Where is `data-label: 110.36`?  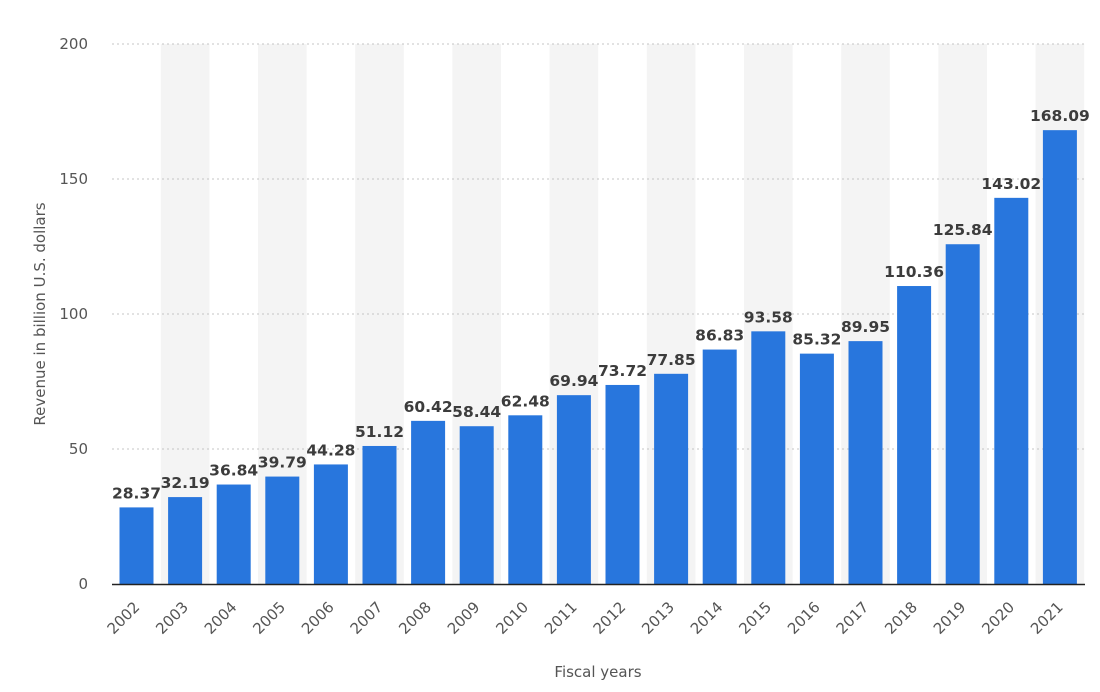 data-label: 110.36 is located at coordinates (914, 272).